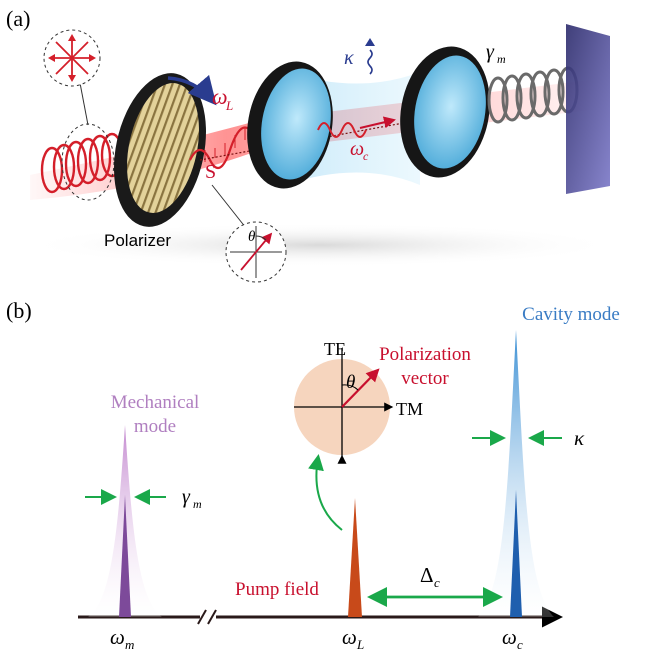  What do you see at coordinates (310, 140) in the screenshot?
I see `beam-axis` at bounding box center [310, 140].